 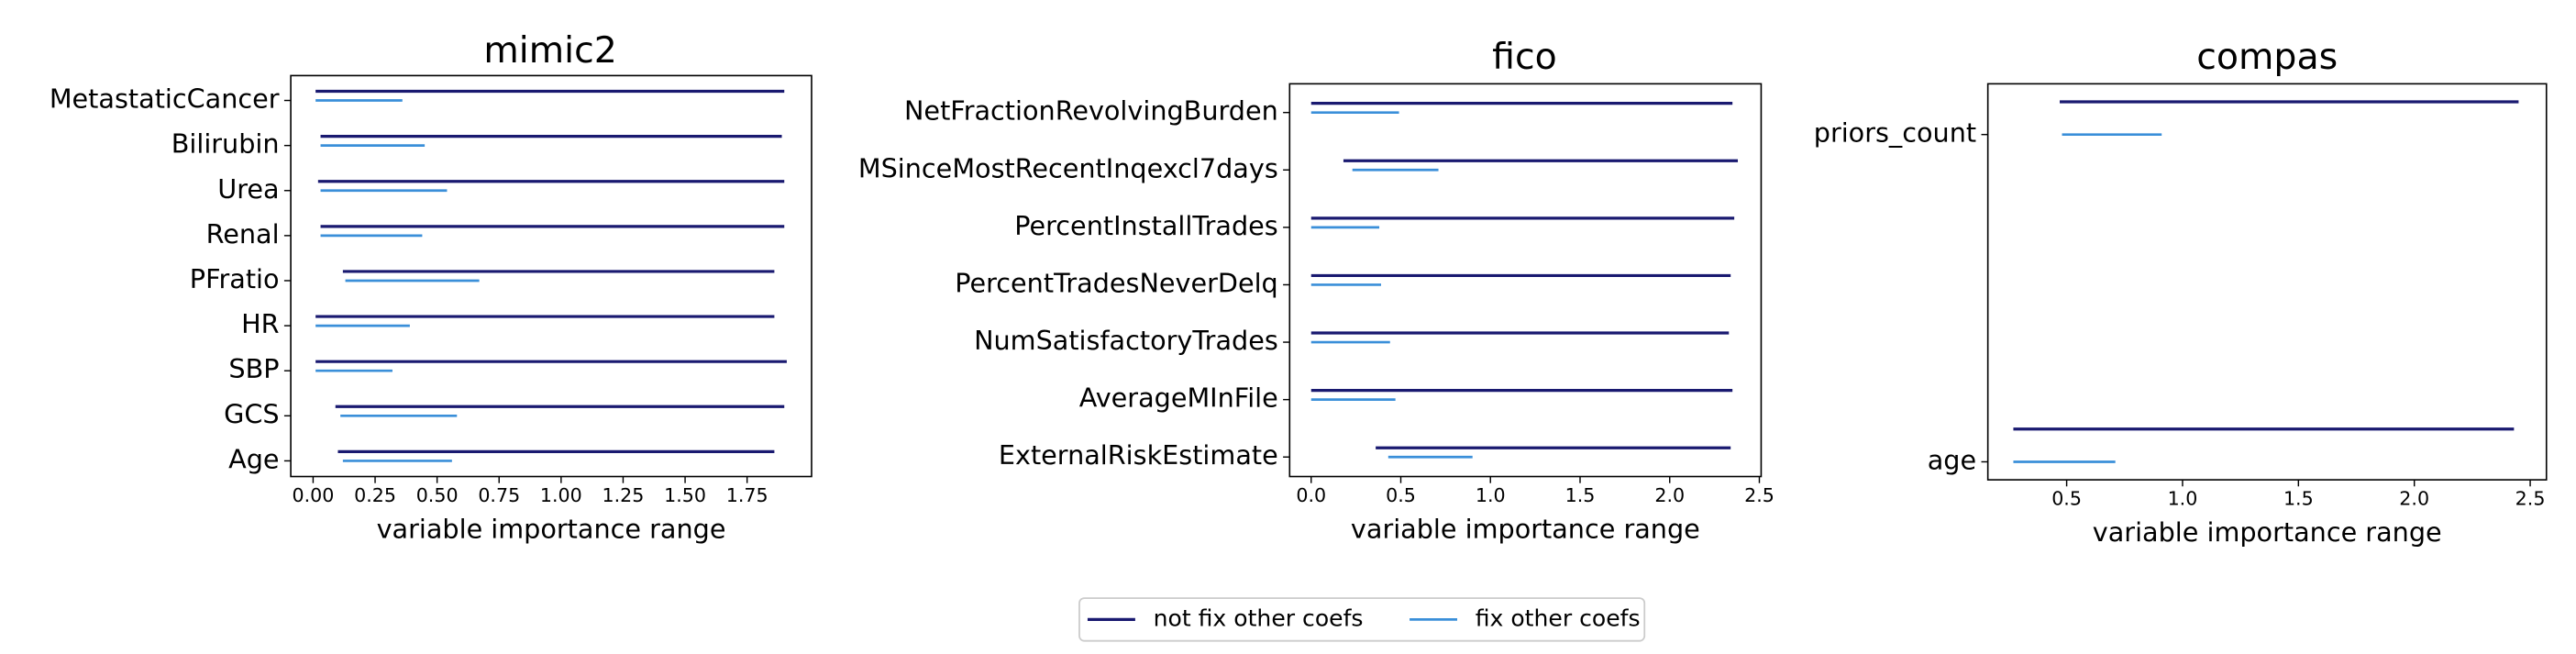 I want to click on x-tick-label: 0.25, so click(x=375, y=495).